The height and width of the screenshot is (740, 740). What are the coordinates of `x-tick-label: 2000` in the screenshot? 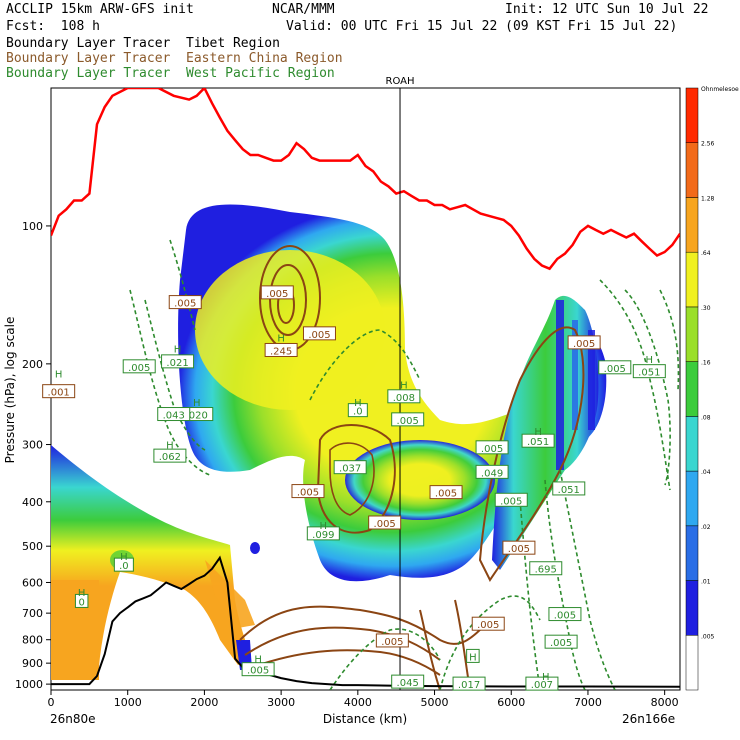 It's located at (204, 702).